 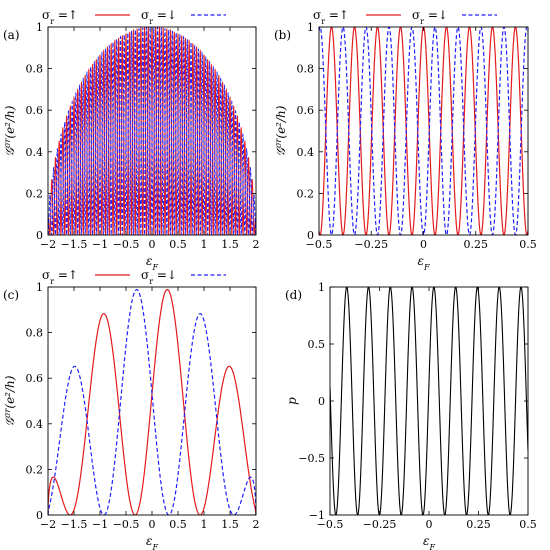 What do you see at coordinates (311, 458) in the screenshot?
I see `y-tick-label: −0.5` at bounding box center [311, 458].